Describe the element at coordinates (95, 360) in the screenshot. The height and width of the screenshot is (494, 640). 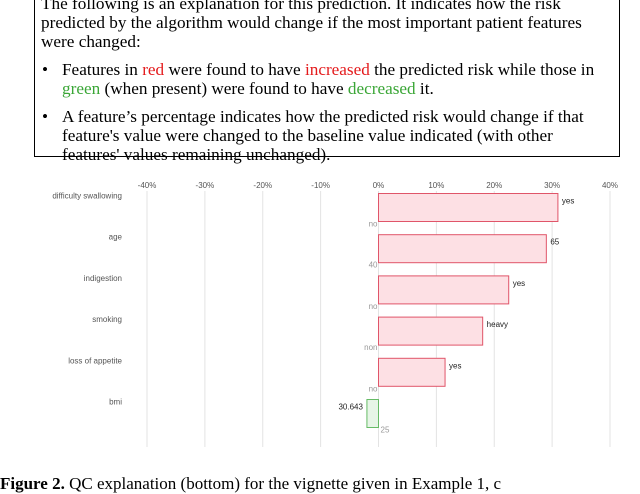
I see `feature-label: loss of appetite` at that location.